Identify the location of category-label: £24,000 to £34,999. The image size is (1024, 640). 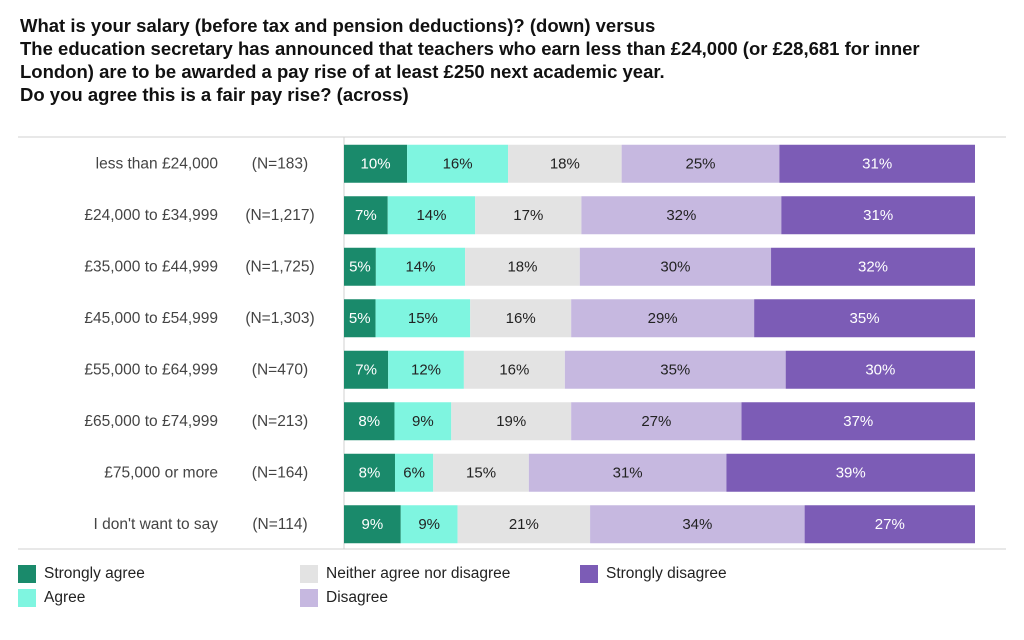
(151, 215).